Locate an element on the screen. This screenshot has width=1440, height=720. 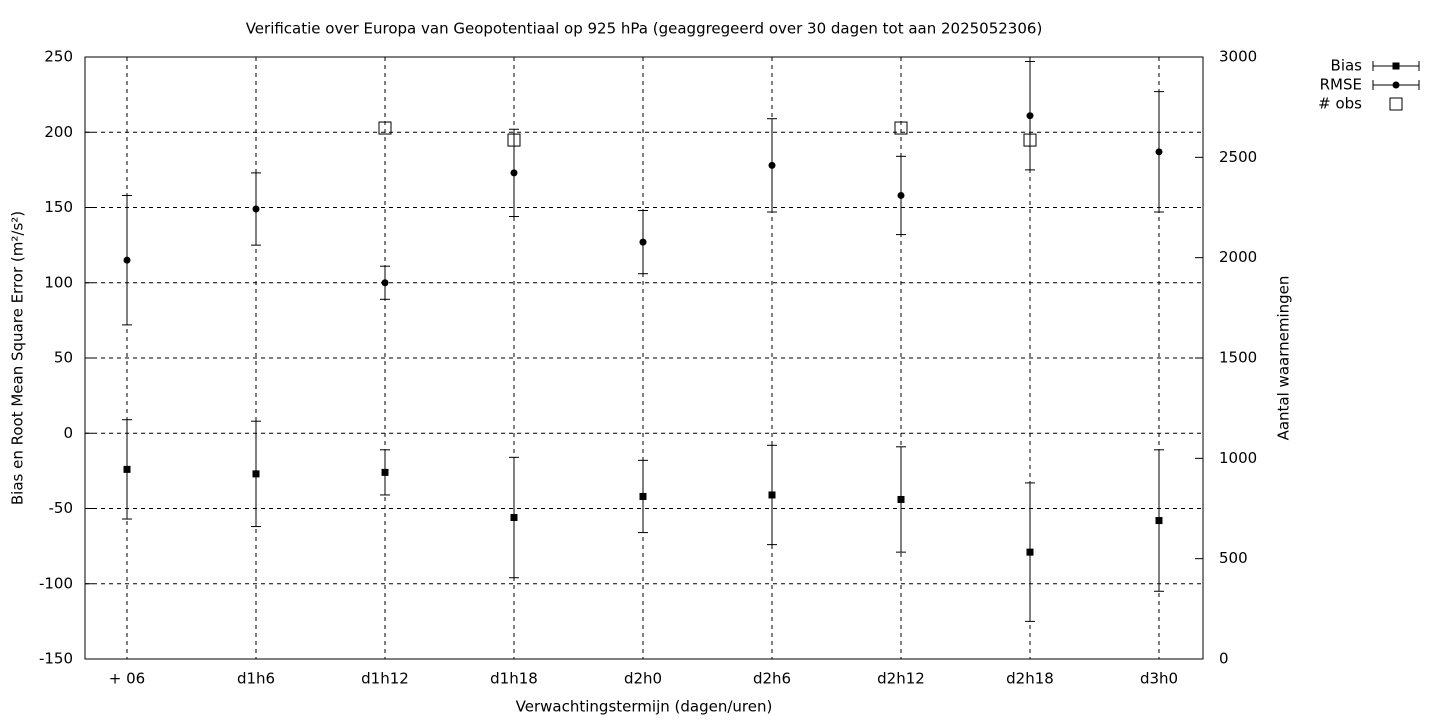
y2-tick-label: 1500 is located at coordinates (1238, 358).